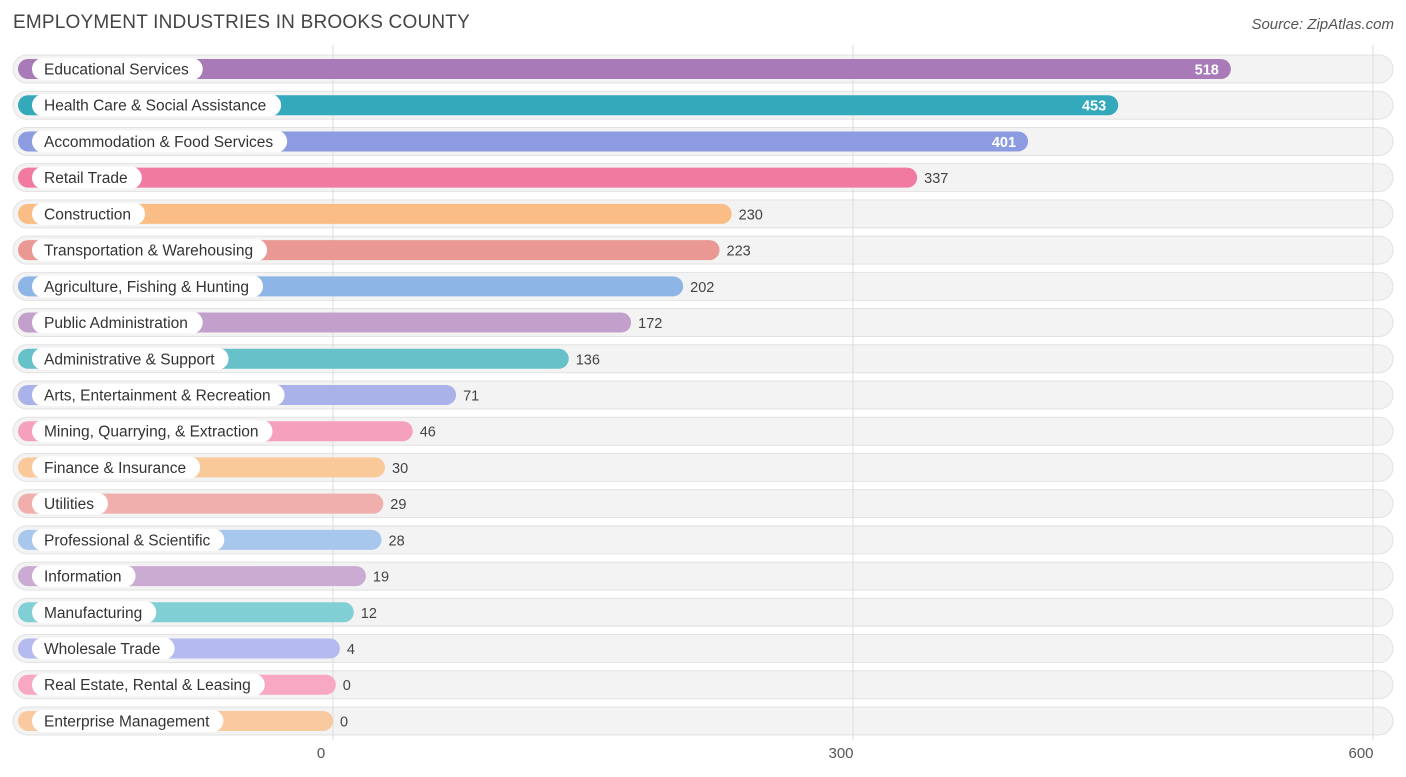 The width and height of the screenshot is (1406, 777). I want to click on category-label: Mining, Quarrying, & Extraction, so click(151, 432).